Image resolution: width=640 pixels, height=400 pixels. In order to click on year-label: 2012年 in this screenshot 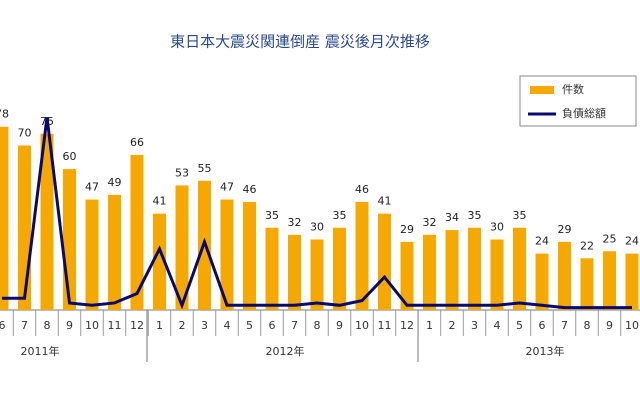, I will do `click(285, 351)`.